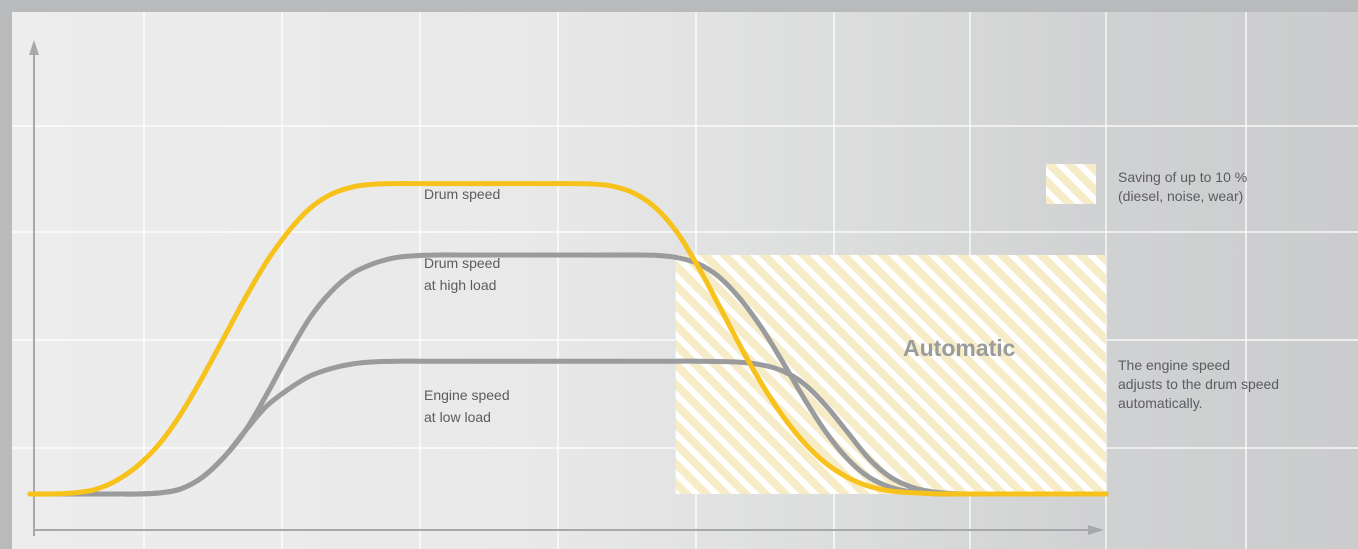 The width and height of the screenshot is (1358, 549). Describe the element at coordinates (1182, 177) in the screenshot. I see `legend-hatch-line-1: Saving of up to 10 %` at that location.